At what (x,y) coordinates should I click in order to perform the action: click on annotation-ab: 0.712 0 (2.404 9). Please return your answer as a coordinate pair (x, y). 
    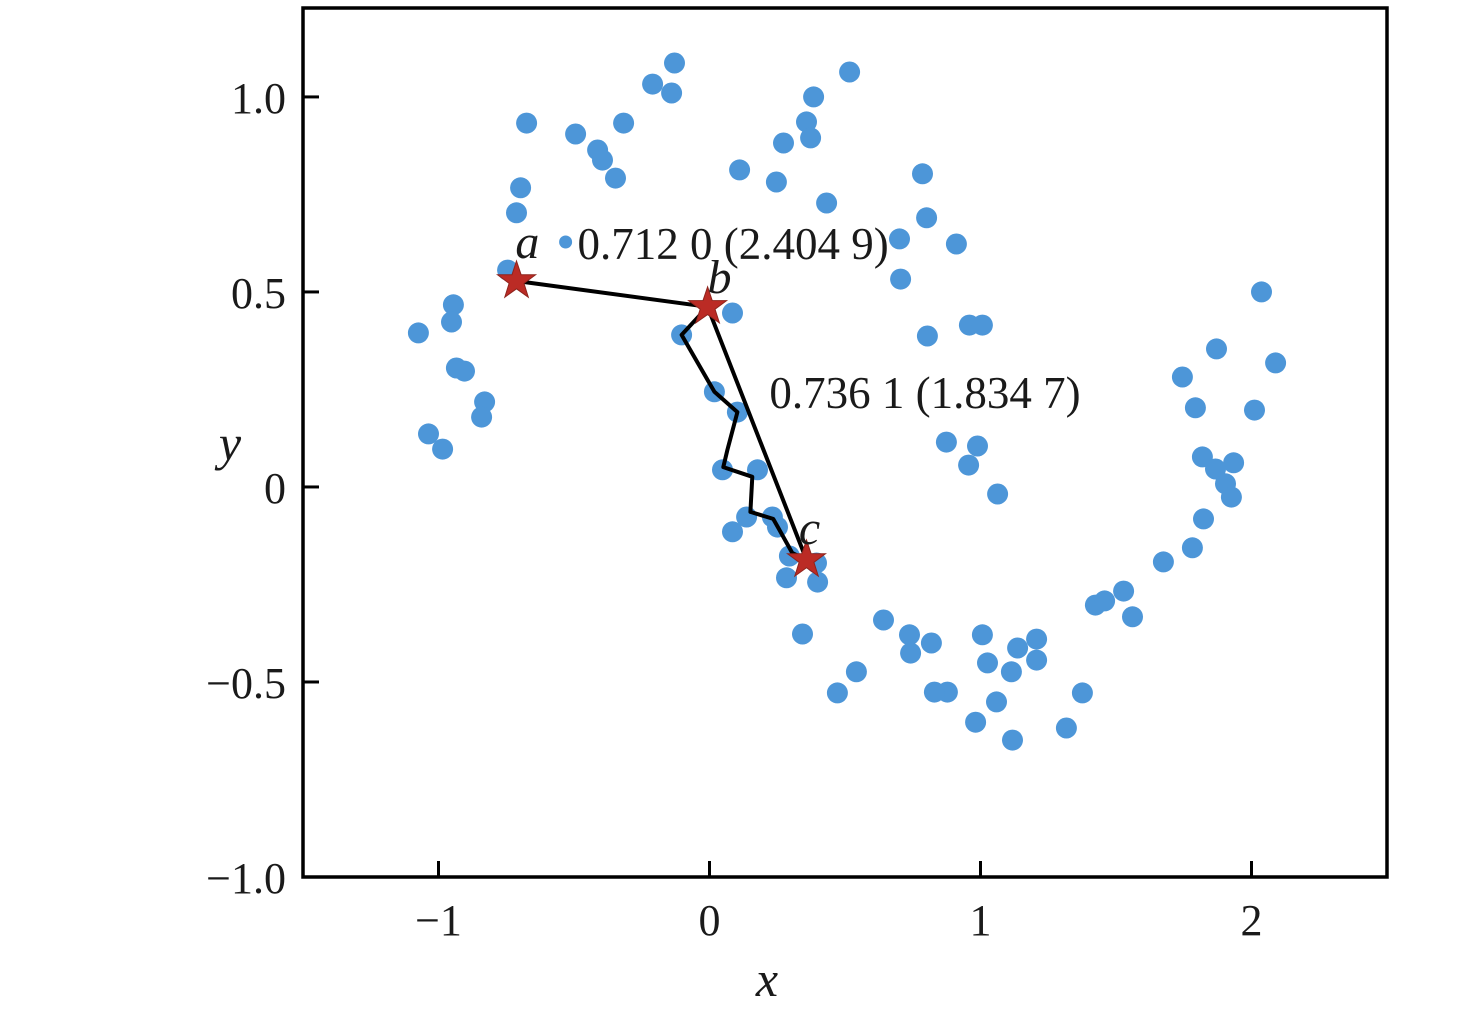
    Looking at the image, I should click on (733, 244).